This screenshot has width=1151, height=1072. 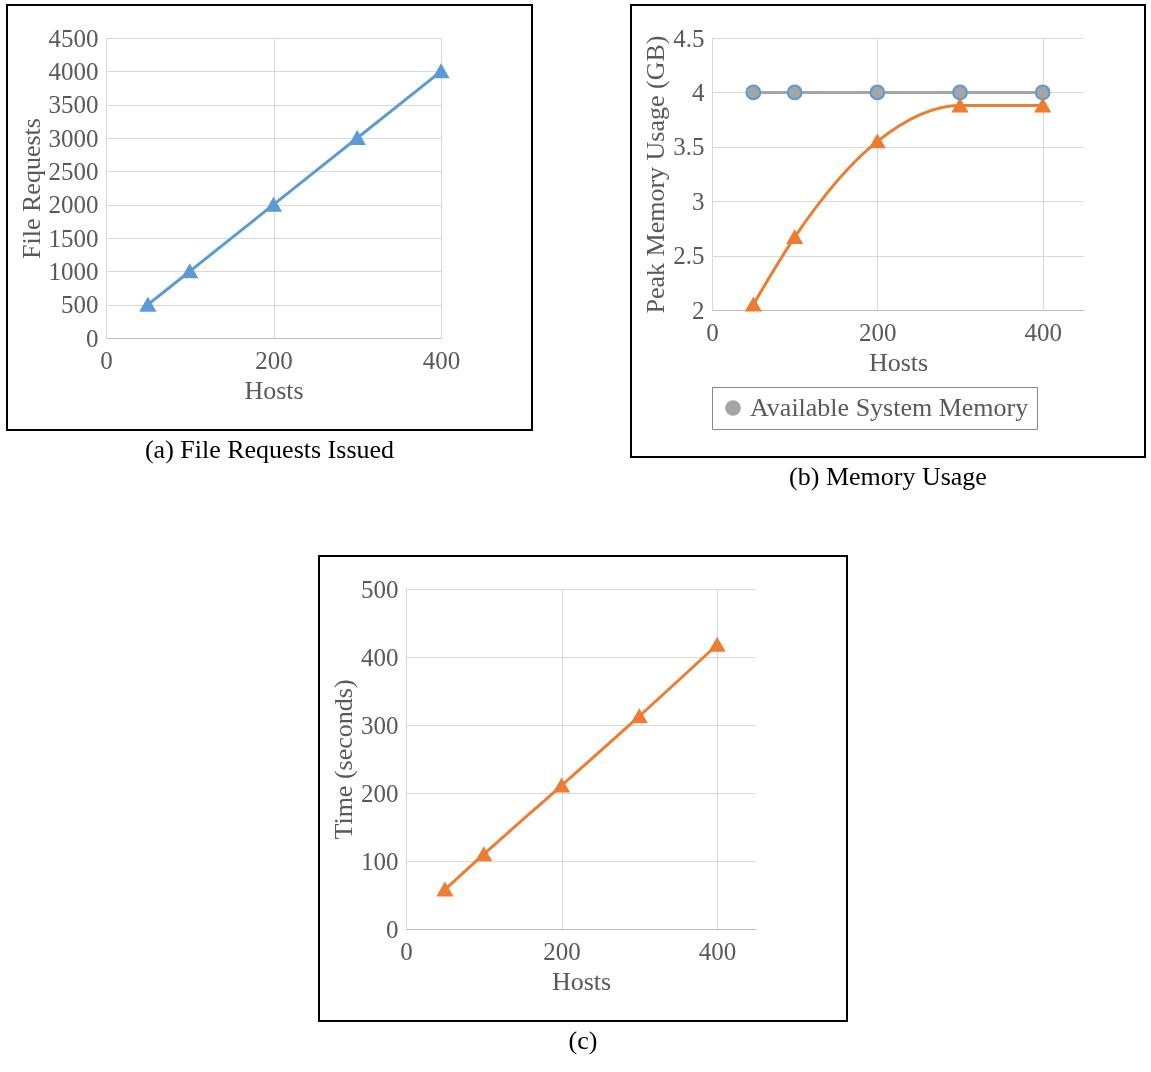 I want to click on y-axis-title: Time (seconds), so click(x=343, y=759).